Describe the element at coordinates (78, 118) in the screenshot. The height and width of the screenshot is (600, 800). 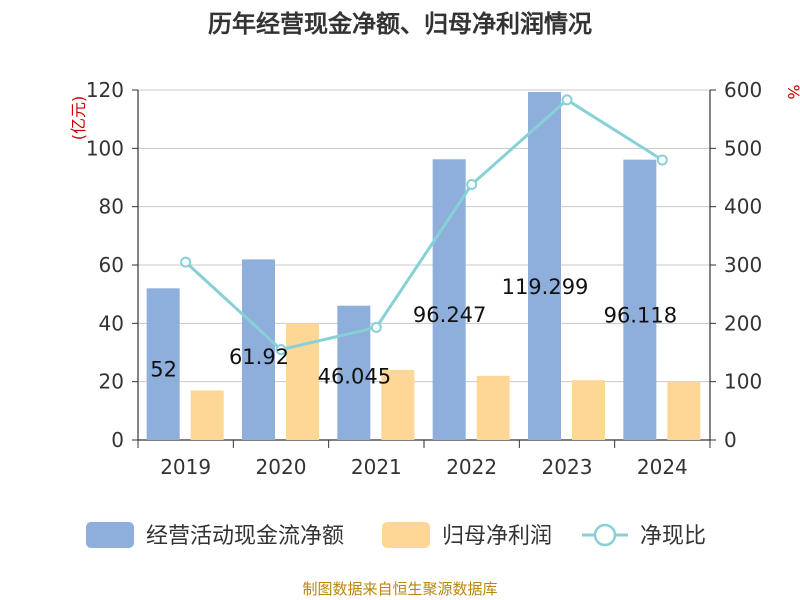
I see `left-axis-unit-label: (亿元)` at that location.